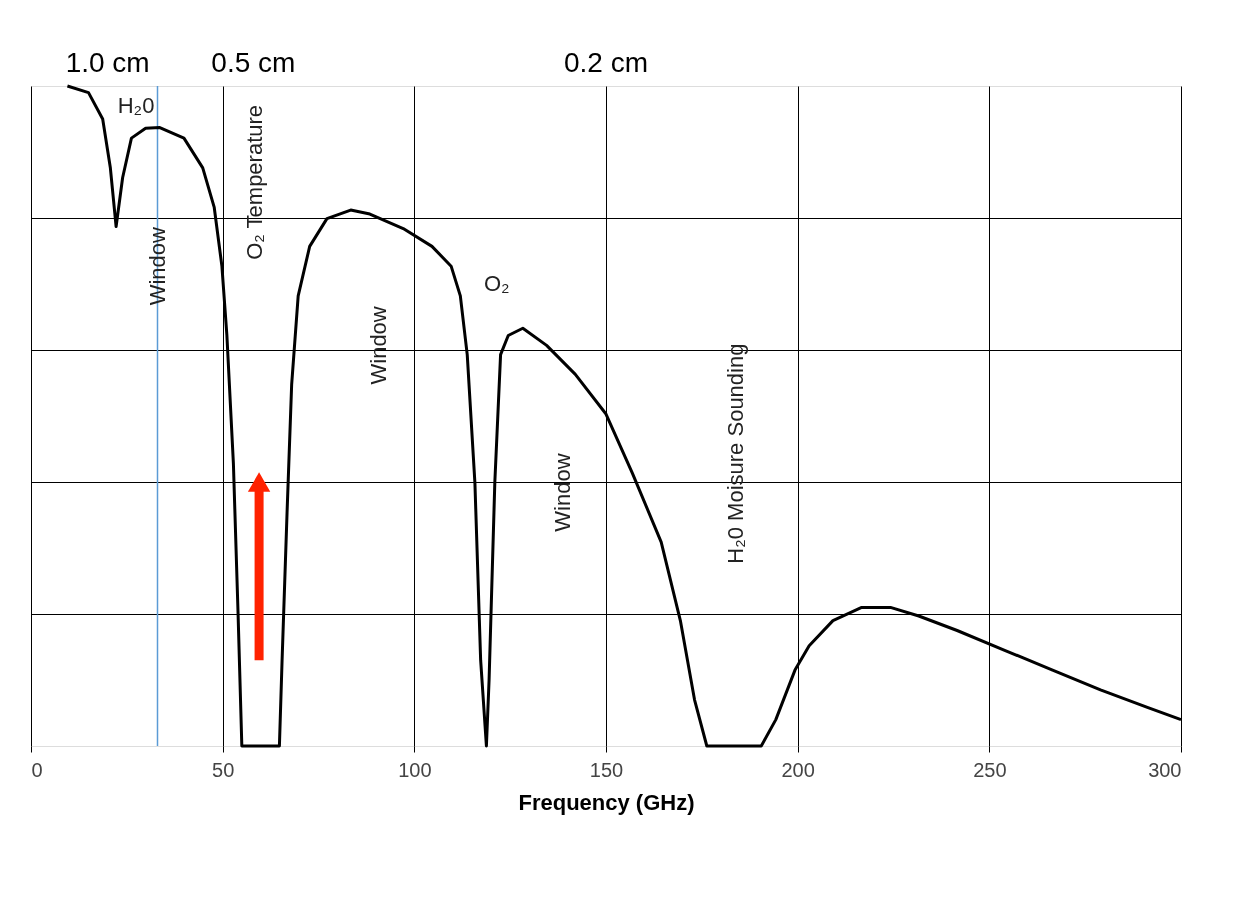 The height and width of the screenshot is (906, 1252). Describe the element at coordinates (107, 62) in the screenshot. I see `text: 1.0 cm` at that location.